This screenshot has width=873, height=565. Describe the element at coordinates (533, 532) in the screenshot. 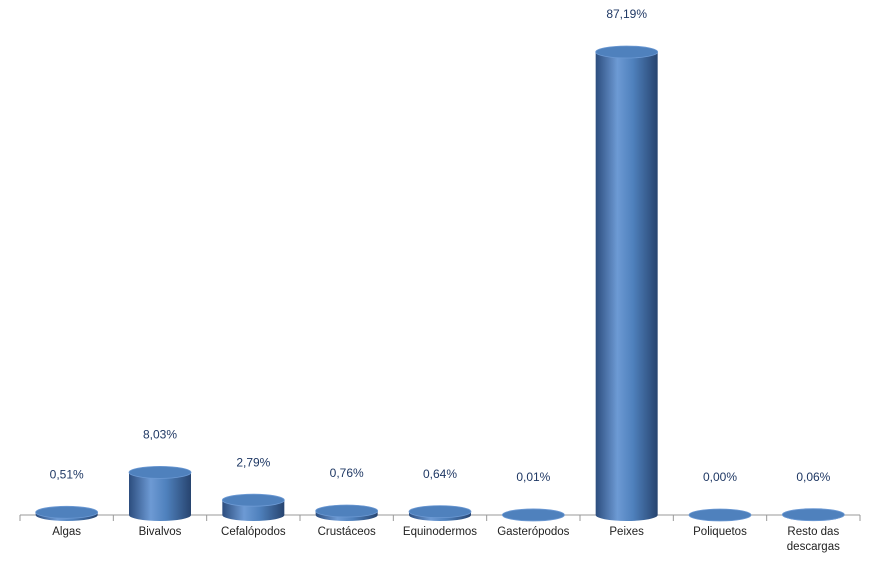

I see `x-tick-label: Gasterópodos` at that location.